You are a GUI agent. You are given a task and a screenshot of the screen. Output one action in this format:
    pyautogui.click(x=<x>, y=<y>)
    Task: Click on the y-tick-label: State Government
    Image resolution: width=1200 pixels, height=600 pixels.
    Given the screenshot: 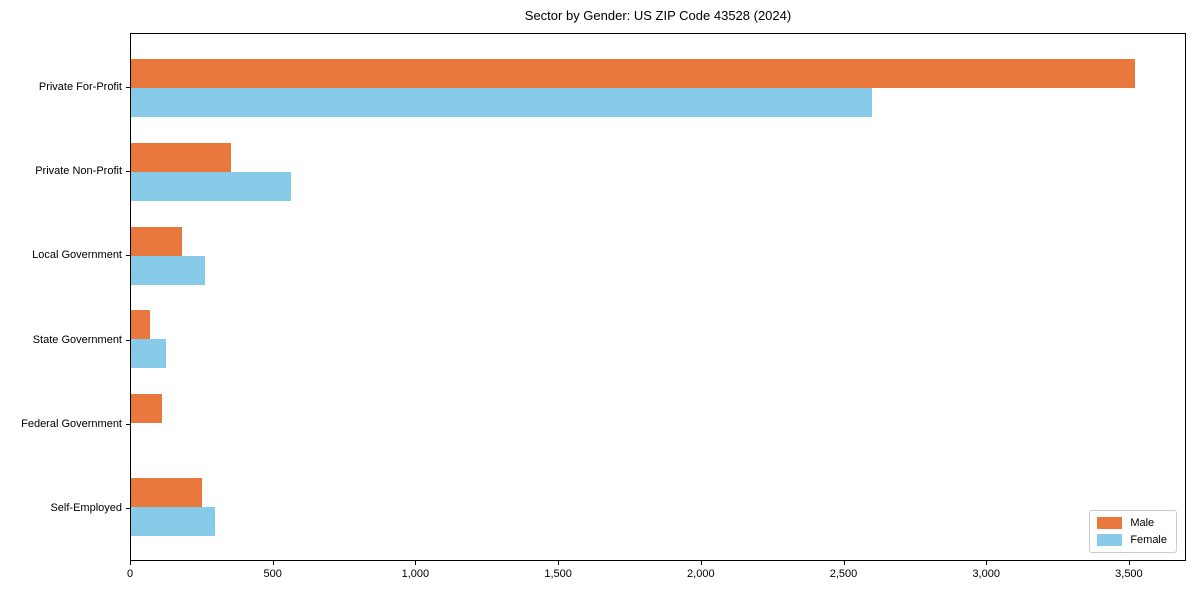 What is the action you would take?
    pyautogui.click(x=77, y=339)
    